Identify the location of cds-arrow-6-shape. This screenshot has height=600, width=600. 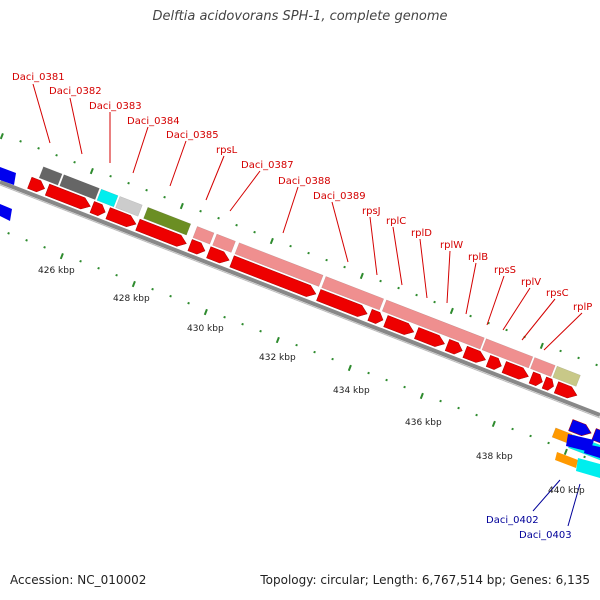
(196, 247).